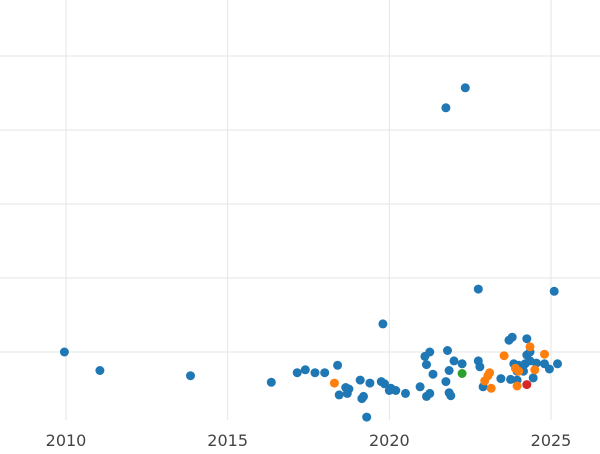  Describe the element at coordinates (227, 440) in the screenshot. I see `x-tick-label-2015: 2015` at that location.